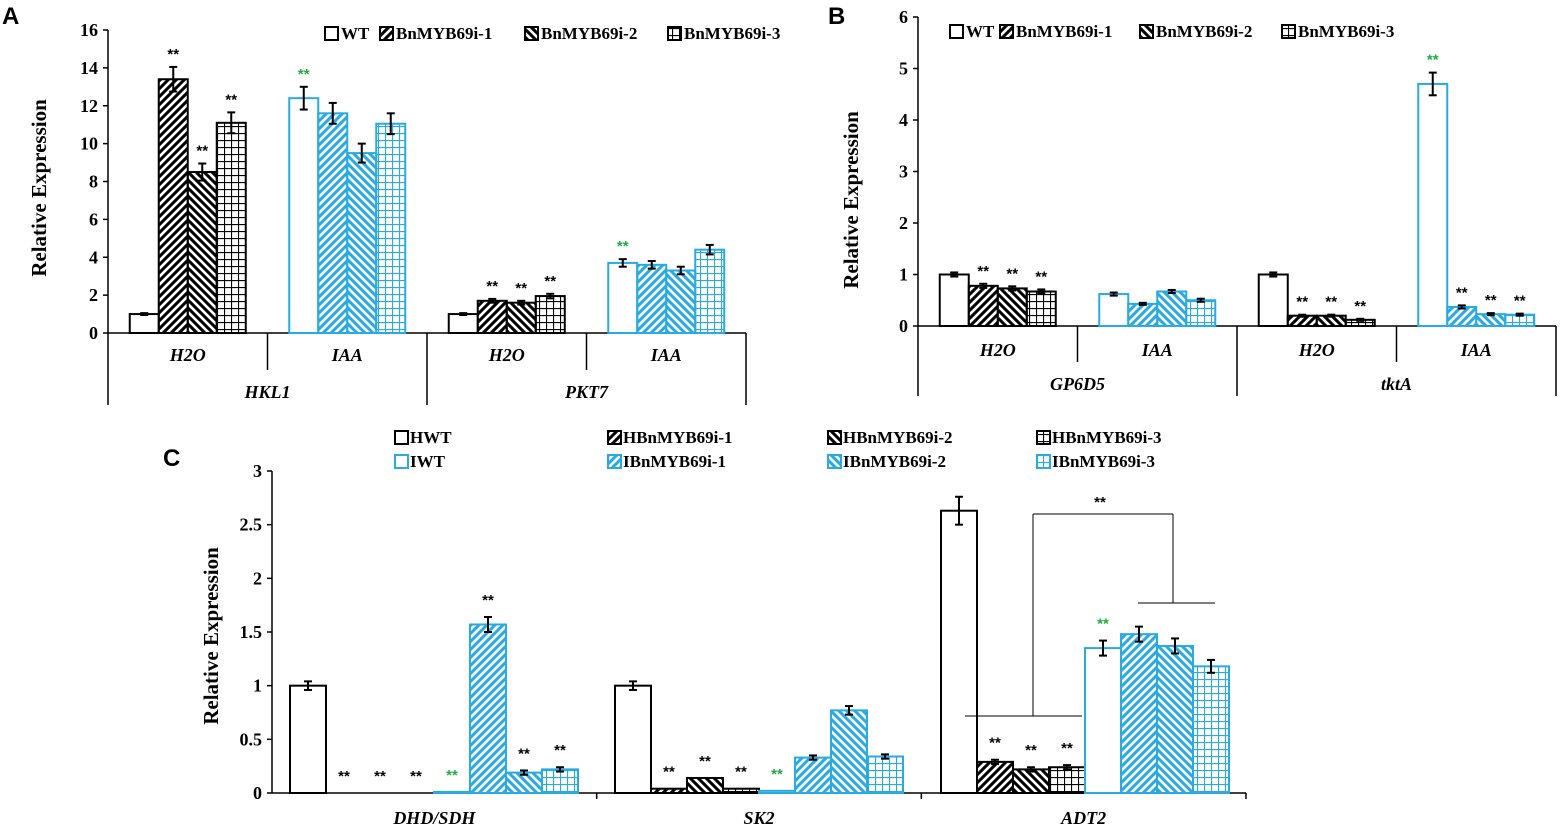  What do you see at coordinates (758, 818) in the screenshot?
I see `gene-label: SK2` at bounding box center [758, 818].